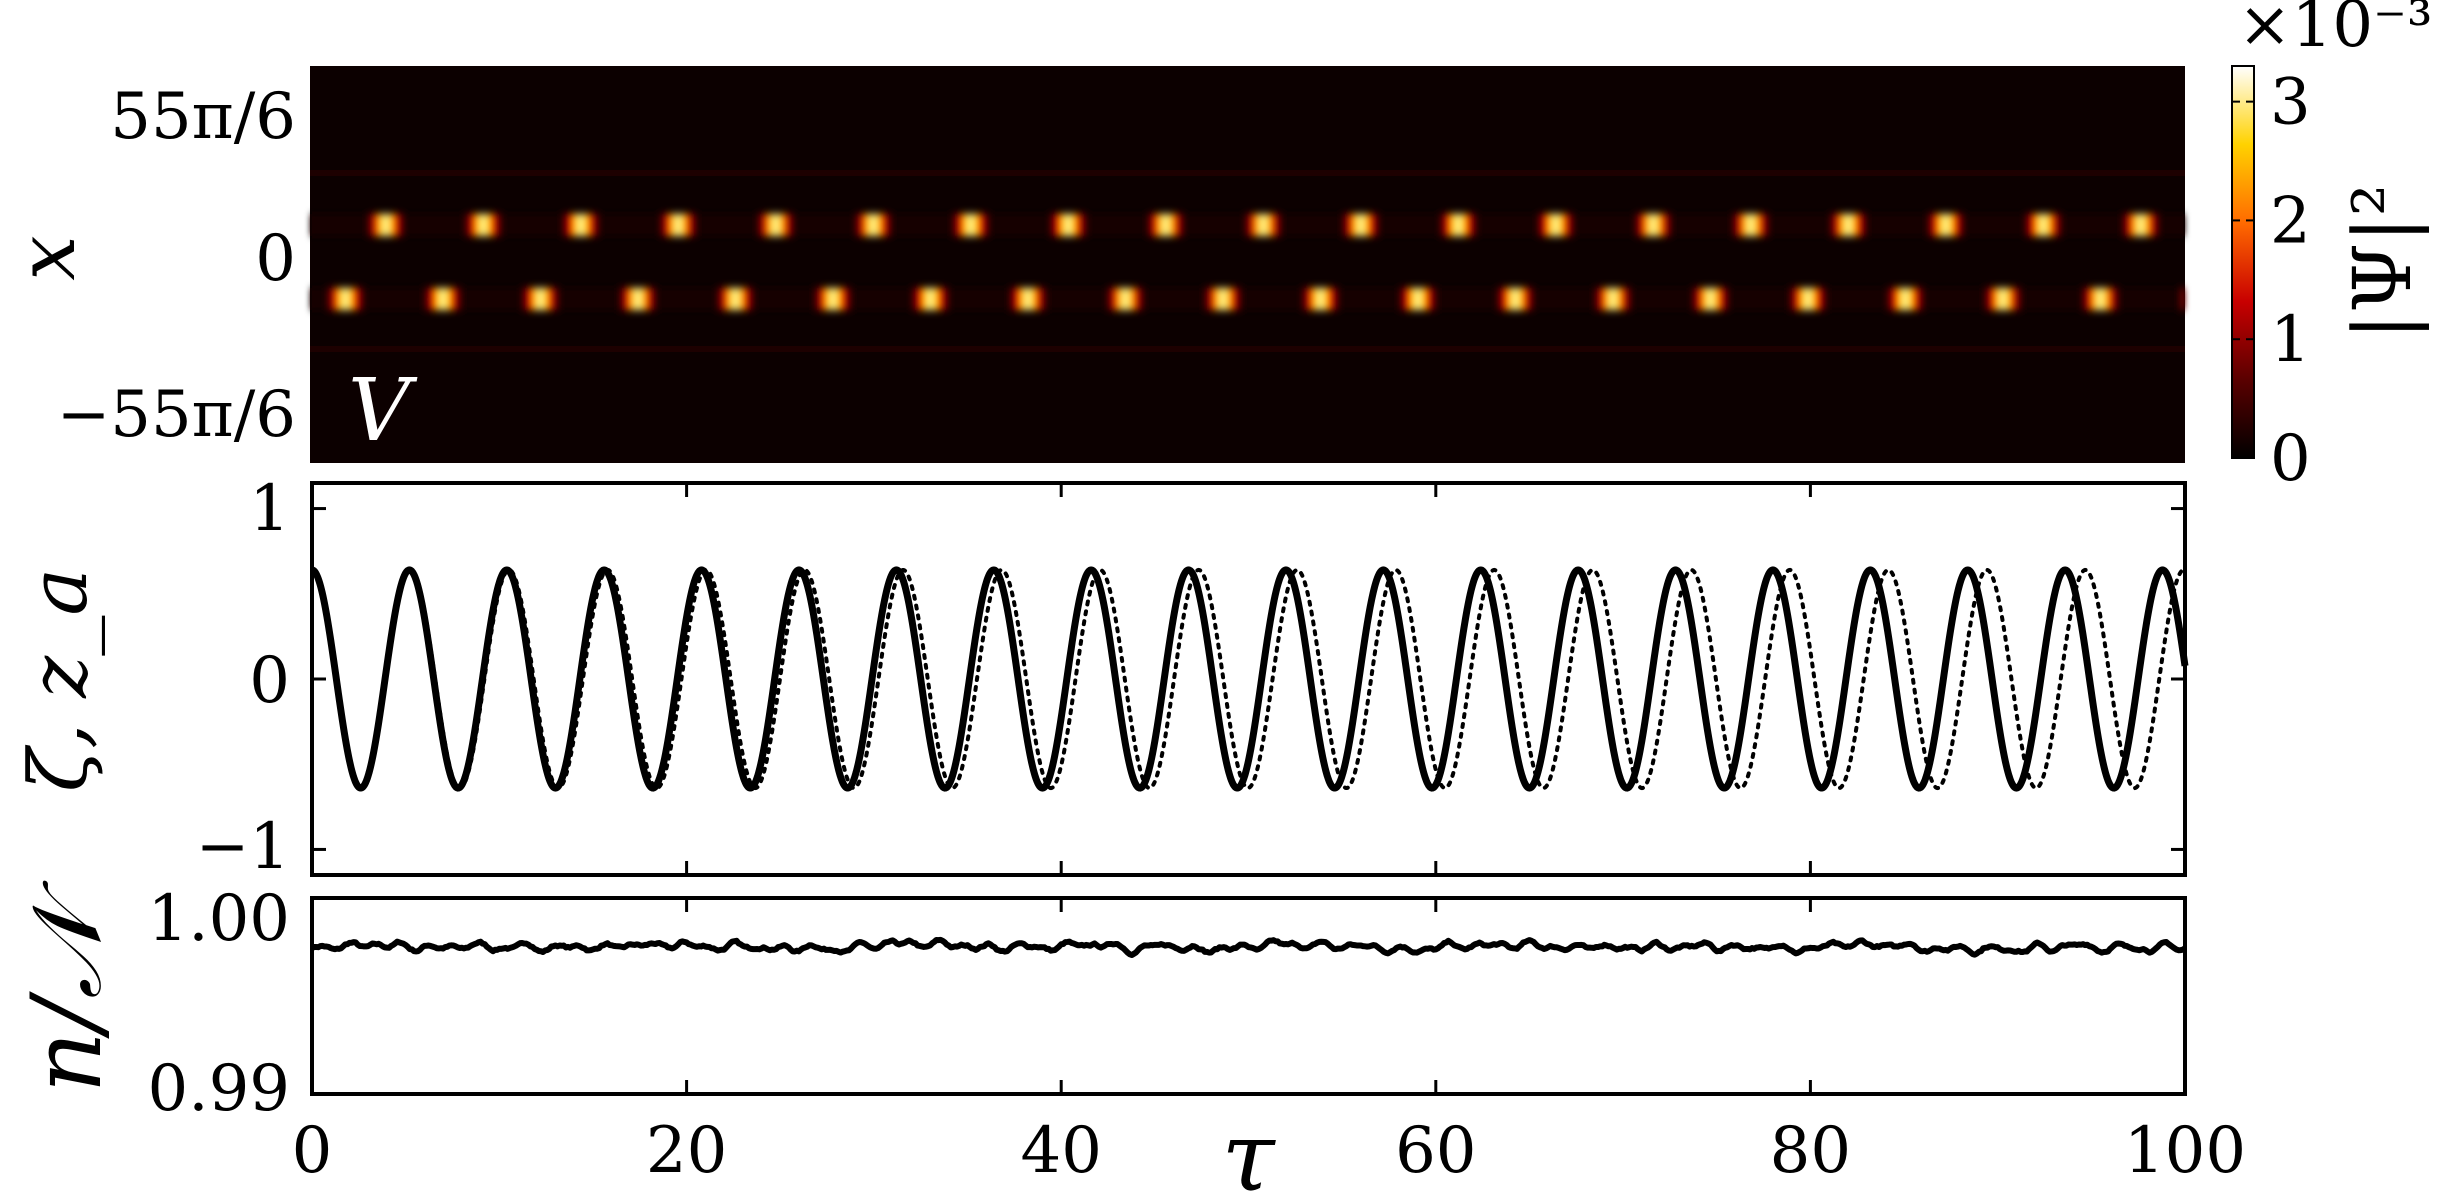 The height and width of the screenshot is (1200, 2460). I want to click on colorbar-tick-label: 0, so click(2290, 459).